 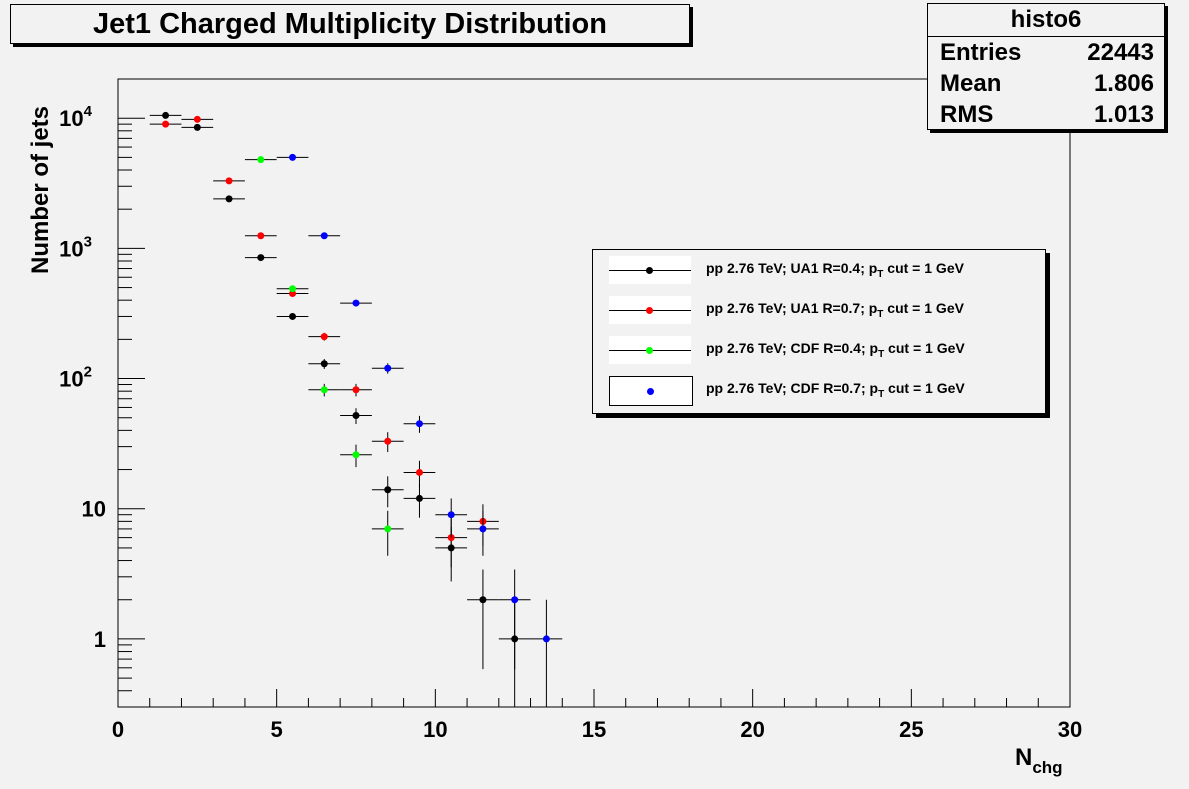 I want to click on chart-title: Jet1 Charged Multiplicity Distribution, so click(x=350, y=24).